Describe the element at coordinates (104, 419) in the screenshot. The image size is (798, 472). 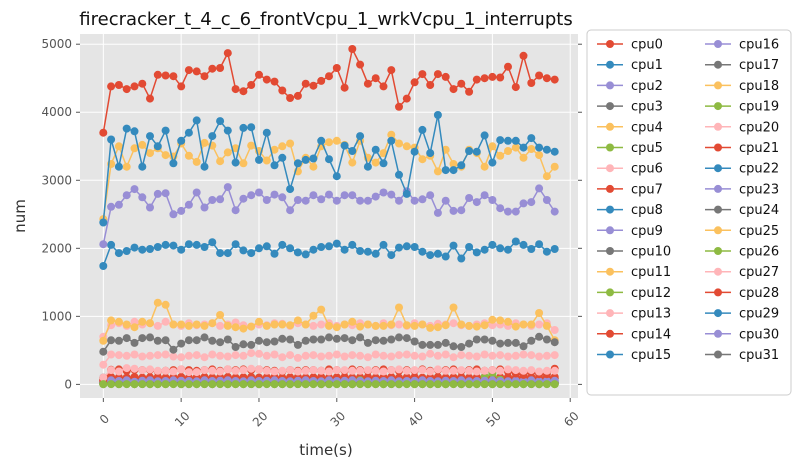
I see `x-tick-label: 0` at that location.